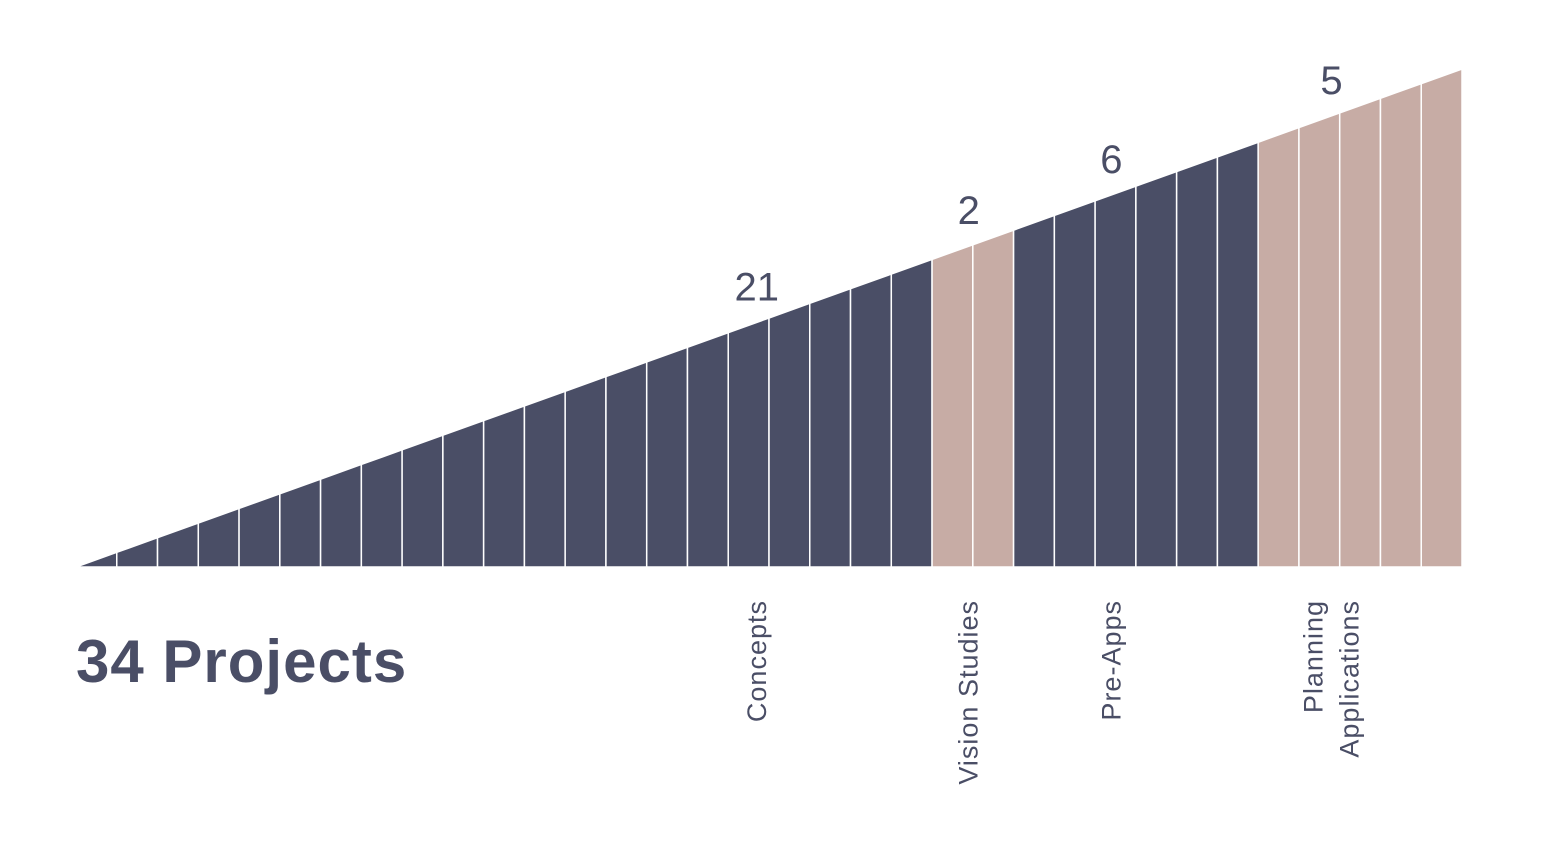 The height and width of the screenshot is (843, 1550). What do you see at coordinates (1331, 81) in the screenshot?
I see `segment-count-label: 5` at bounding box center [1331, 81].